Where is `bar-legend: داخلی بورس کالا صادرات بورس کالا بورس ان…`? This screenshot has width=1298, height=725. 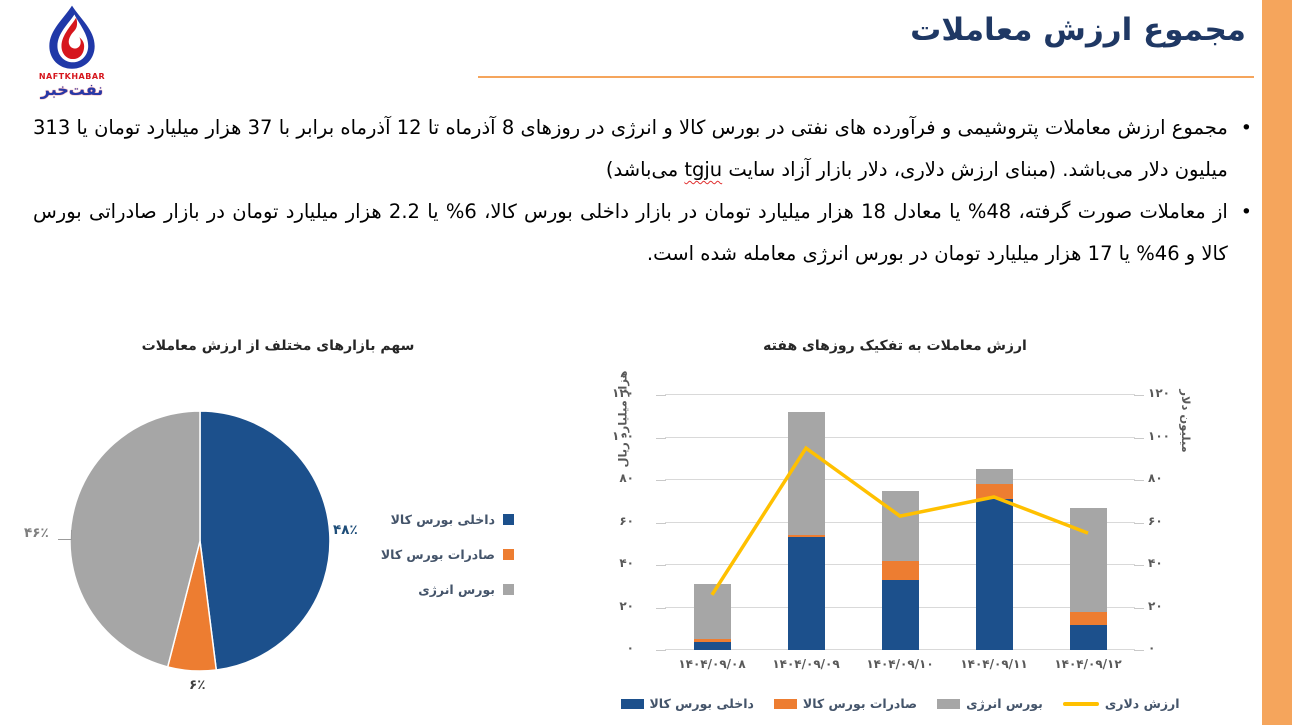
bar-legend: داخلی بورس کالا صادرات بورس کالا بورس ان… is located at coordinates (900, 703).